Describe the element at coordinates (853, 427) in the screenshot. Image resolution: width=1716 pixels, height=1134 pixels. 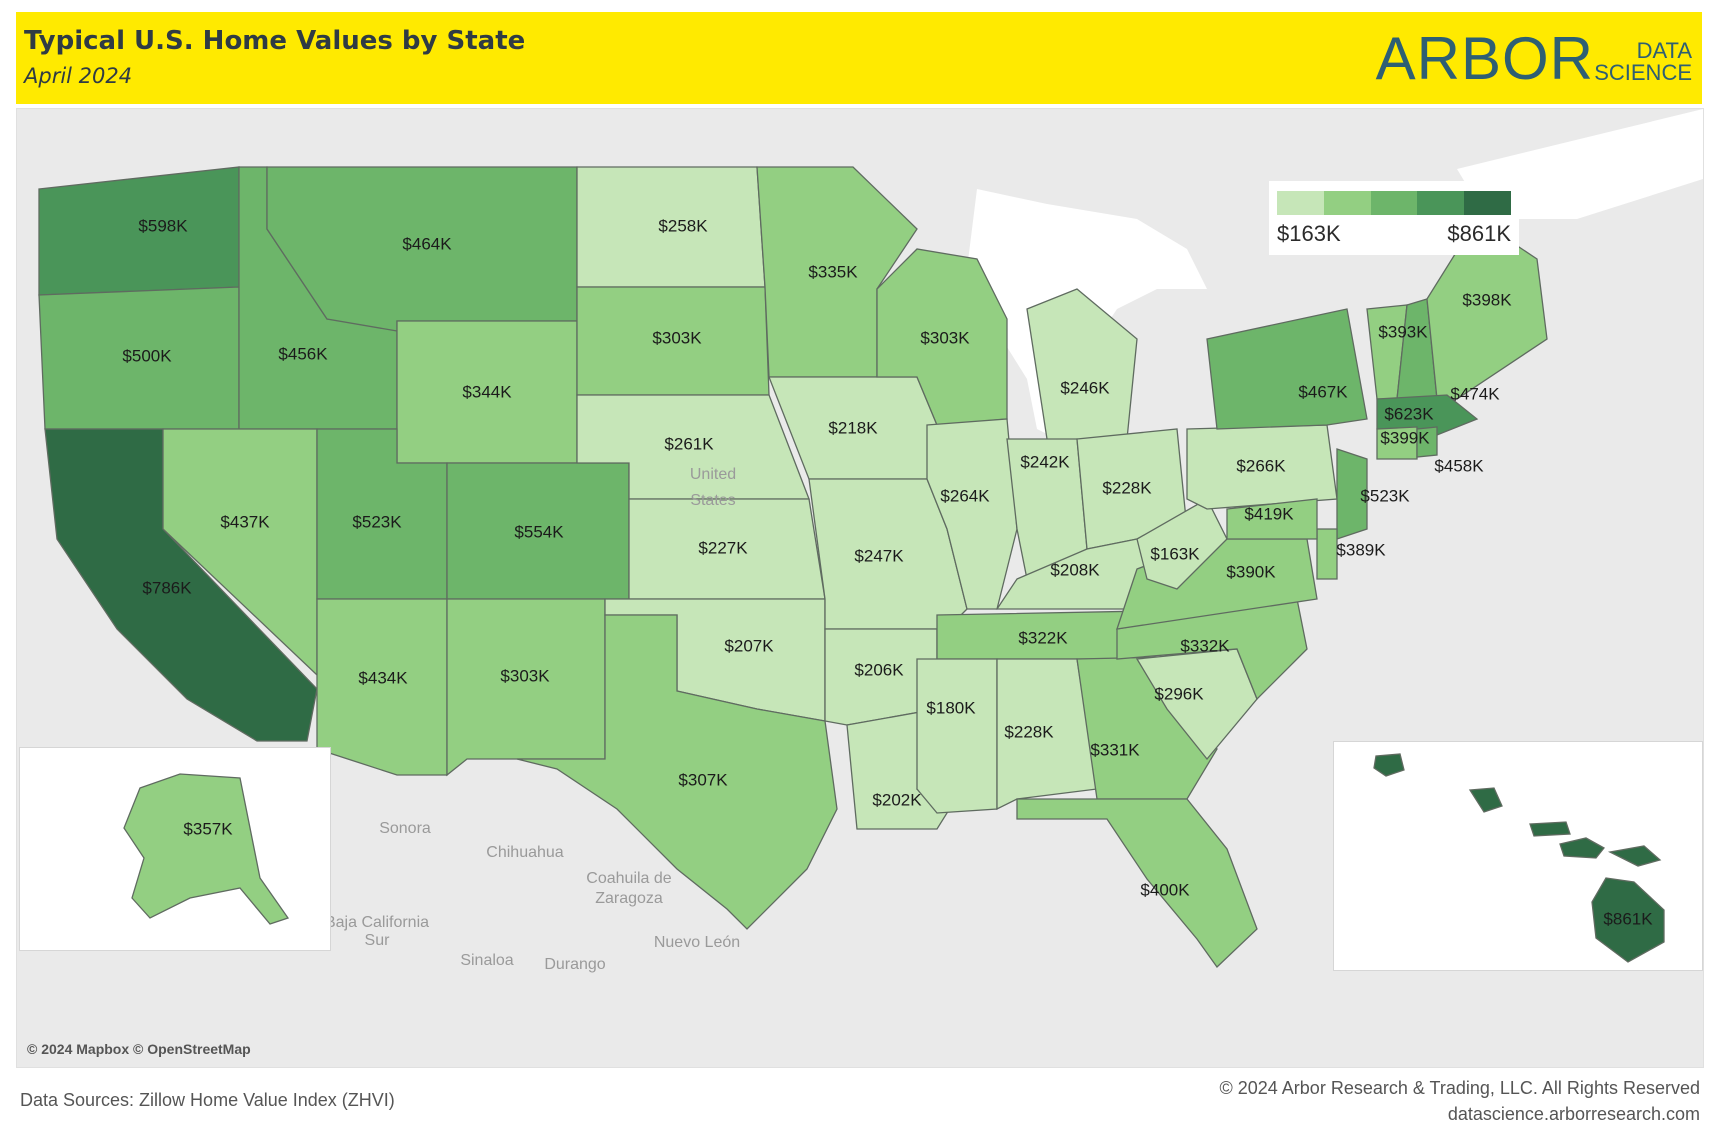
I see `state-value-label-ia: $218K` at that location.